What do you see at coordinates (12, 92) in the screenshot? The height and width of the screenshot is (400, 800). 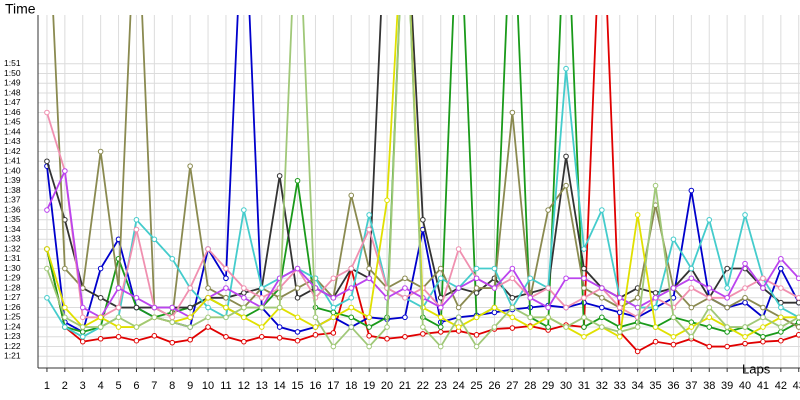 I see `y-tick-label: 1:48` at bounding box center [12, 92].